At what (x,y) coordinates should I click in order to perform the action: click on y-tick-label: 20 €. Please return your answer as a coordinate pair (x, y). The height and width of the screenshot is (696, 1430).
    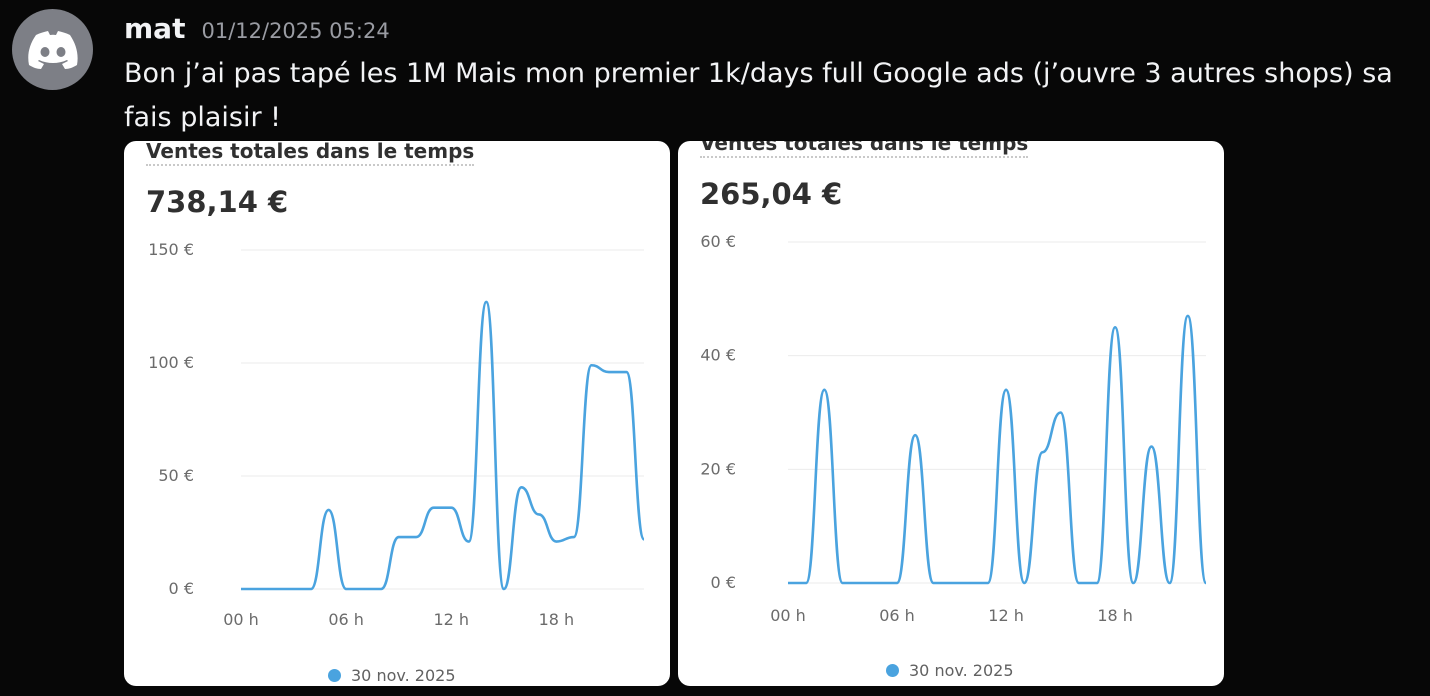
    Looking at the image, I should click on (718, 468).